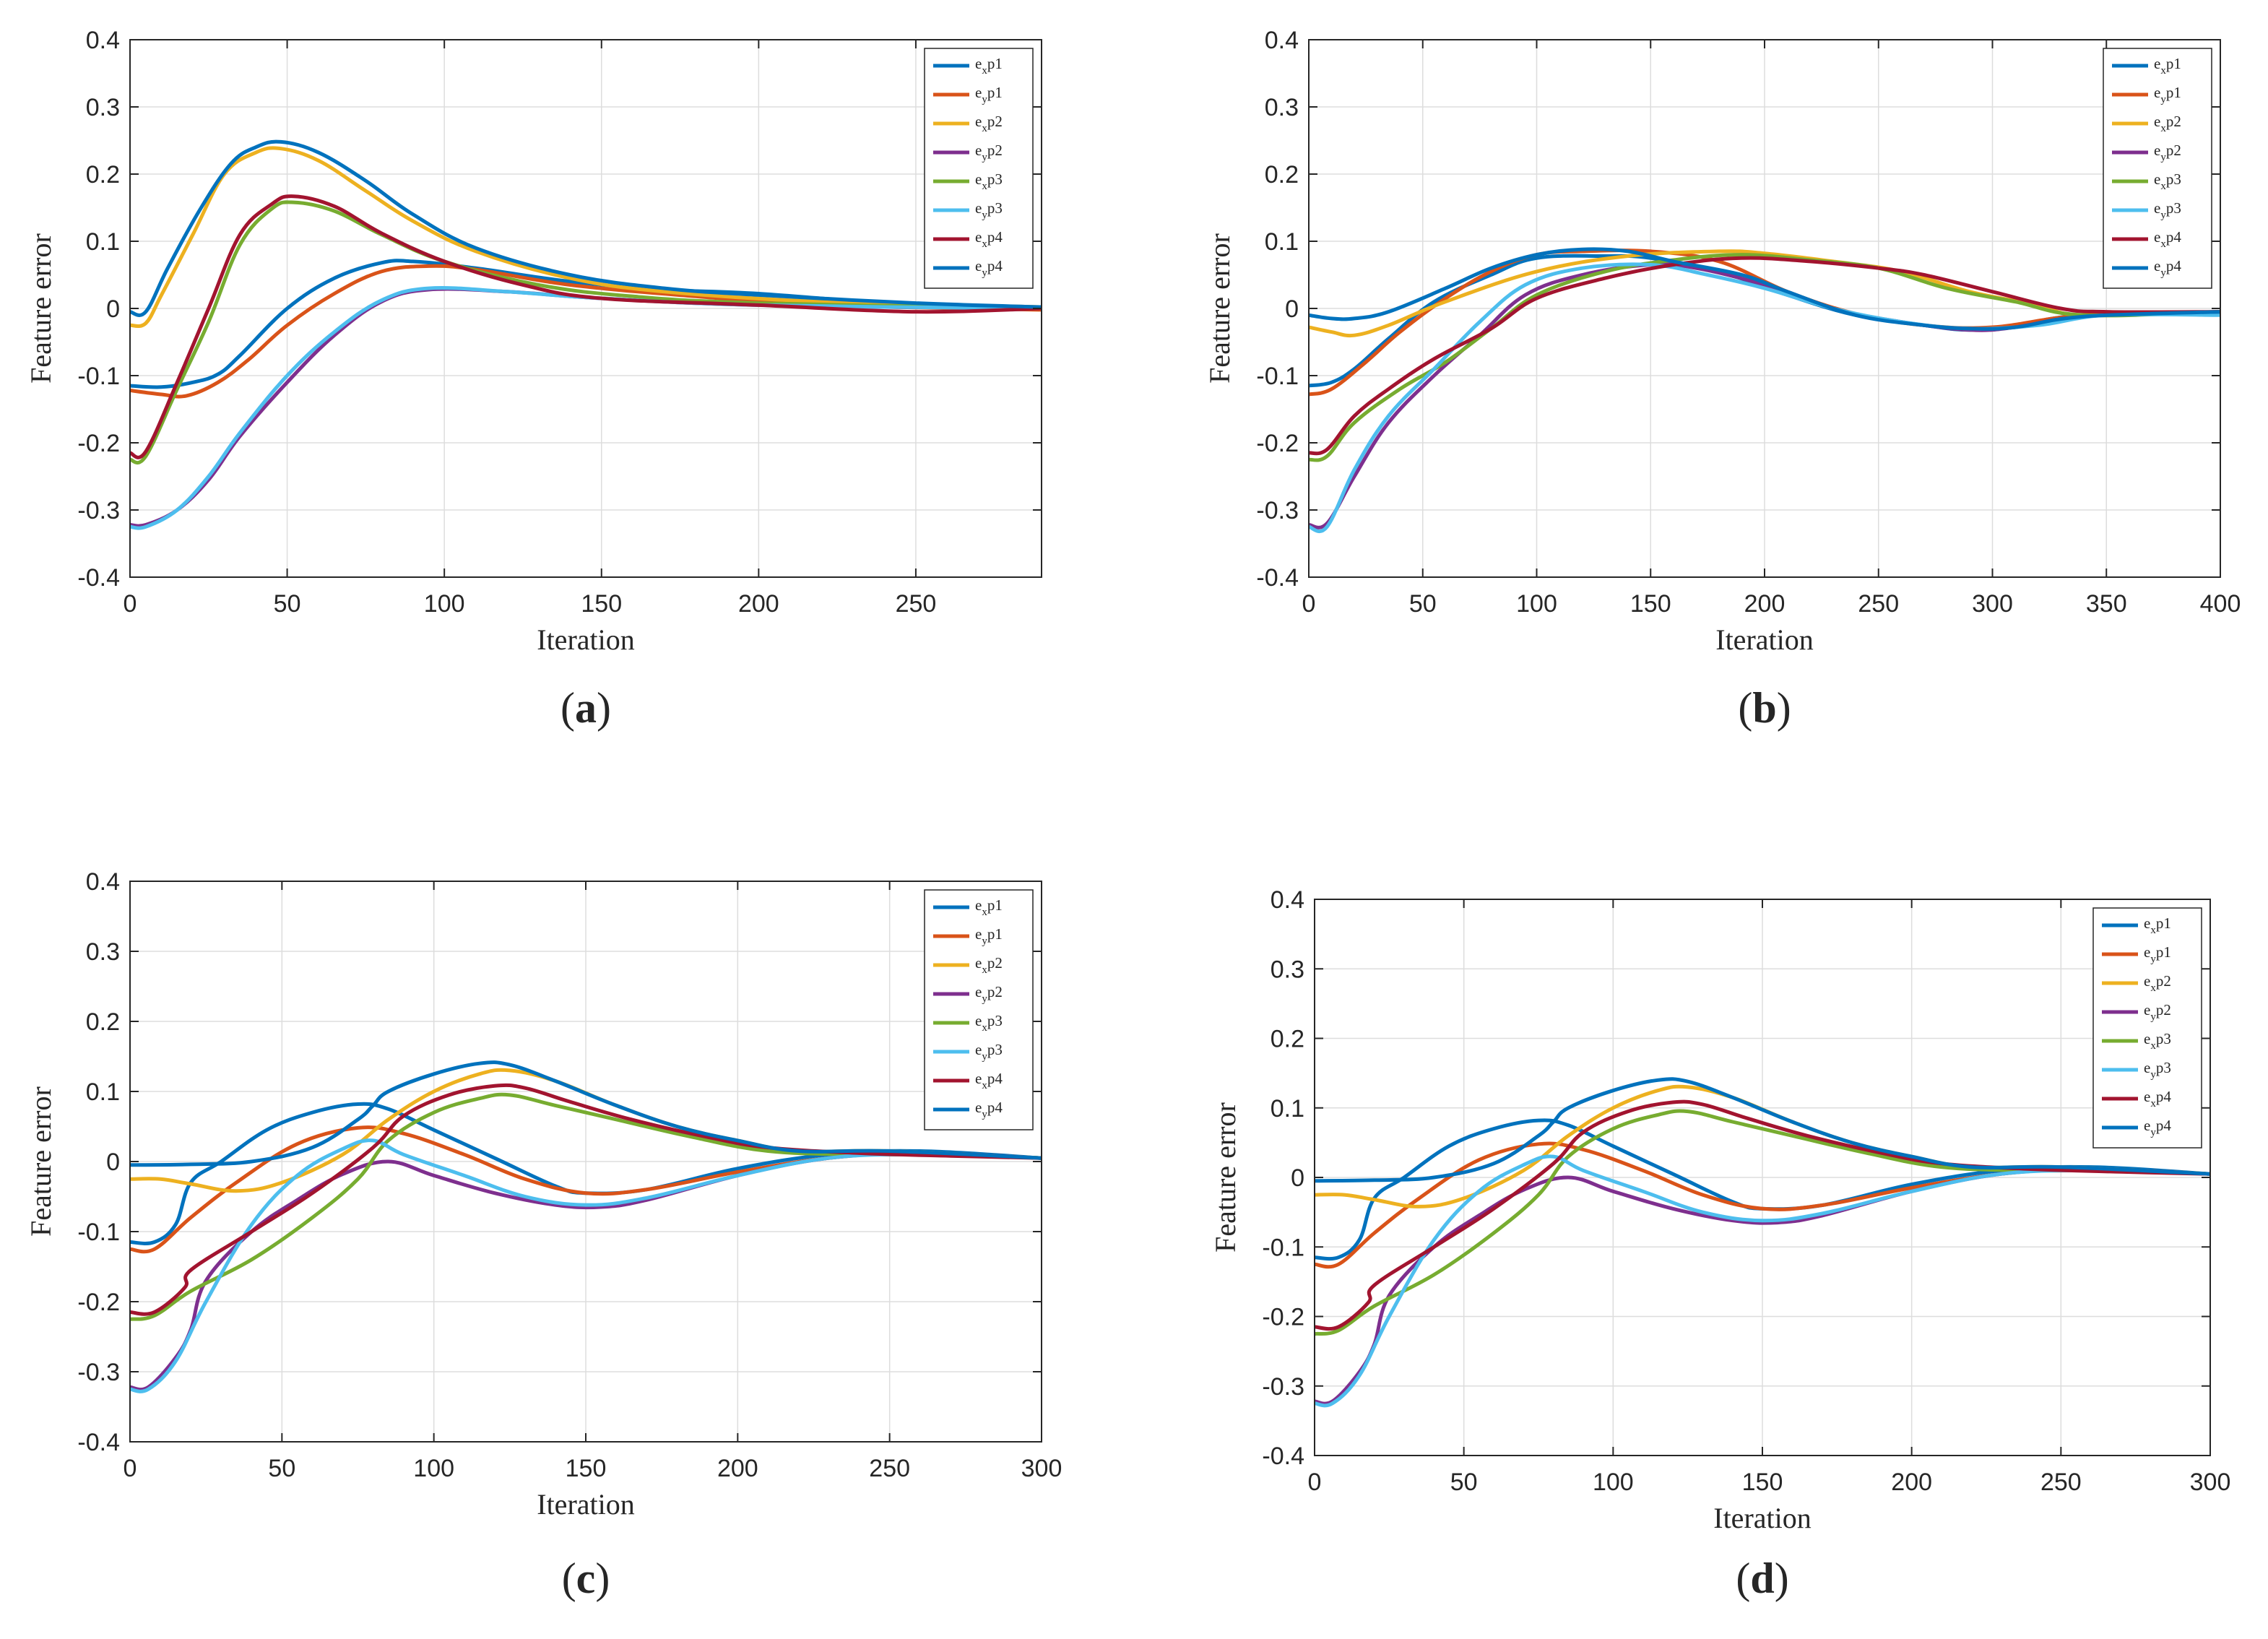 Image resolution: width=2268 pixels, height=1639 pixels. Describe the element at coordinates (1764, 356) in the screenshot. I see `series-line-exp4` at that location.